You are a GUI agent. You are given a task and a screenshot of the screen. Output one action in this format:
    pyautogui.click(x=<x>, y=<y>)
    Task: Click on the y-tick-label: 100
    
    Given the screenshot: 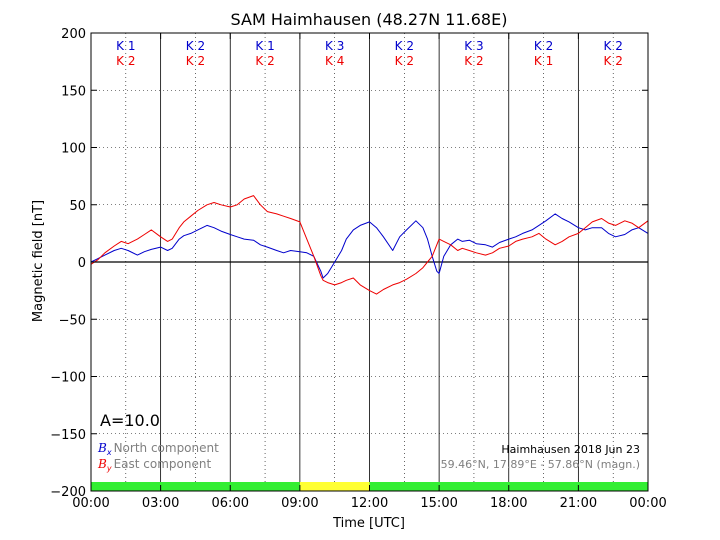 What is the action you would take?
    pyautogui.click(x=73, y=149)
    